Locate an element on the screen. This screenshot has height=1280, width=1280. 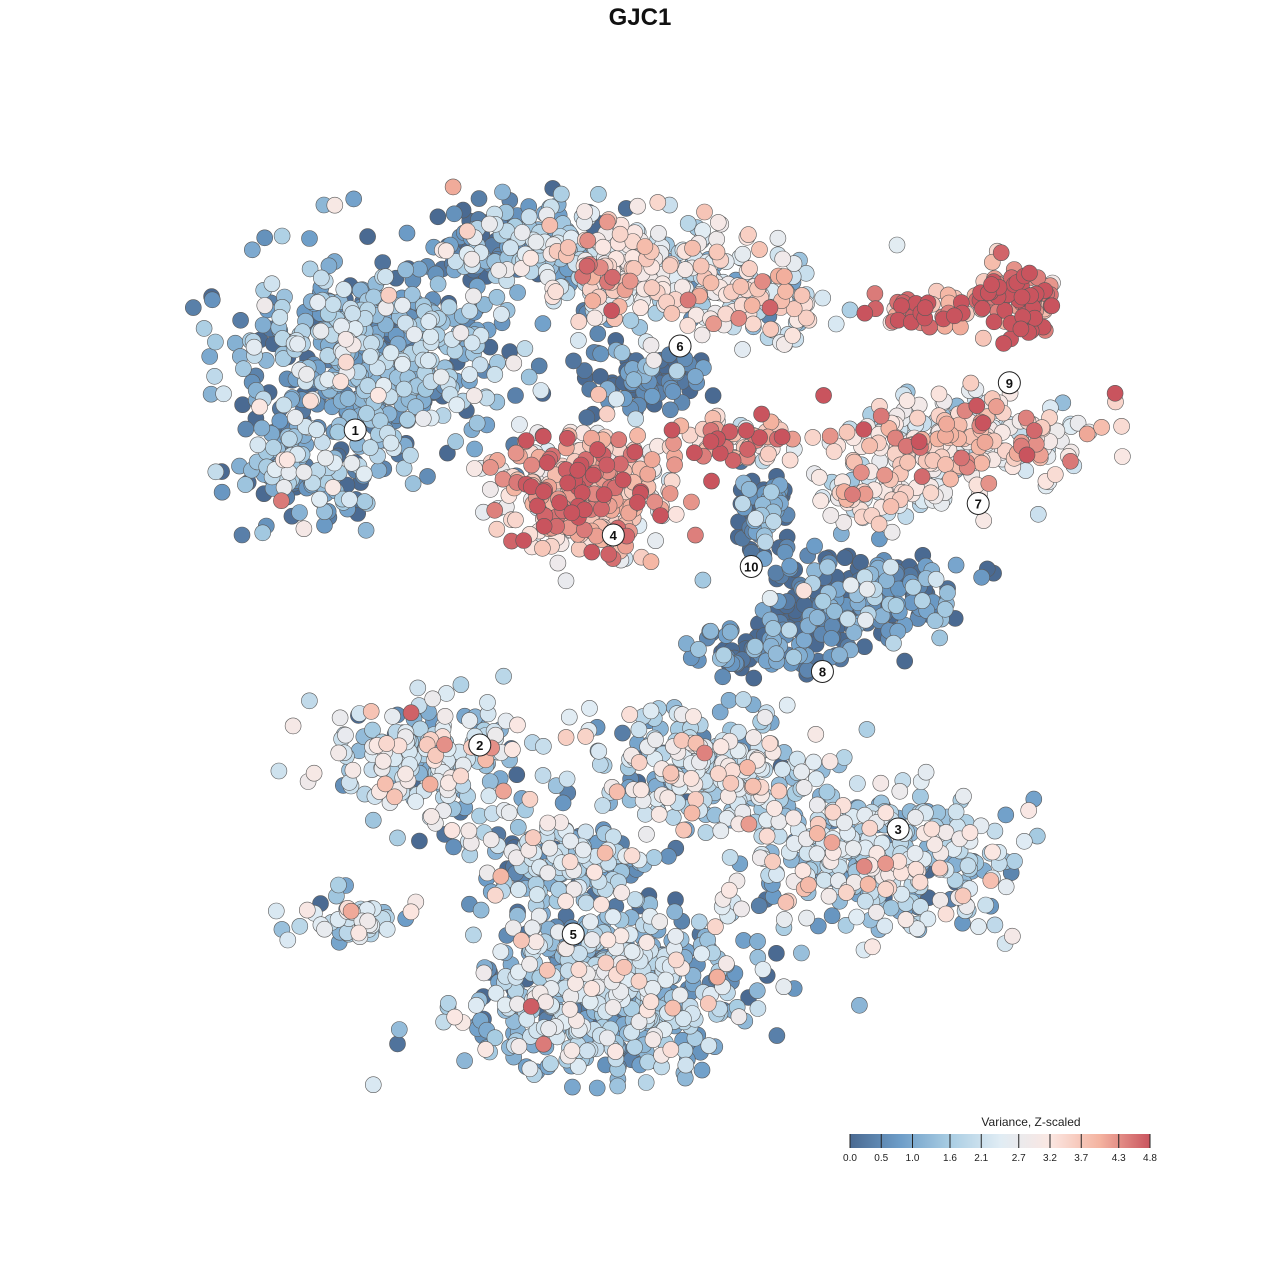
cluster-label-text: 4 is located at coordinates (614, 535).